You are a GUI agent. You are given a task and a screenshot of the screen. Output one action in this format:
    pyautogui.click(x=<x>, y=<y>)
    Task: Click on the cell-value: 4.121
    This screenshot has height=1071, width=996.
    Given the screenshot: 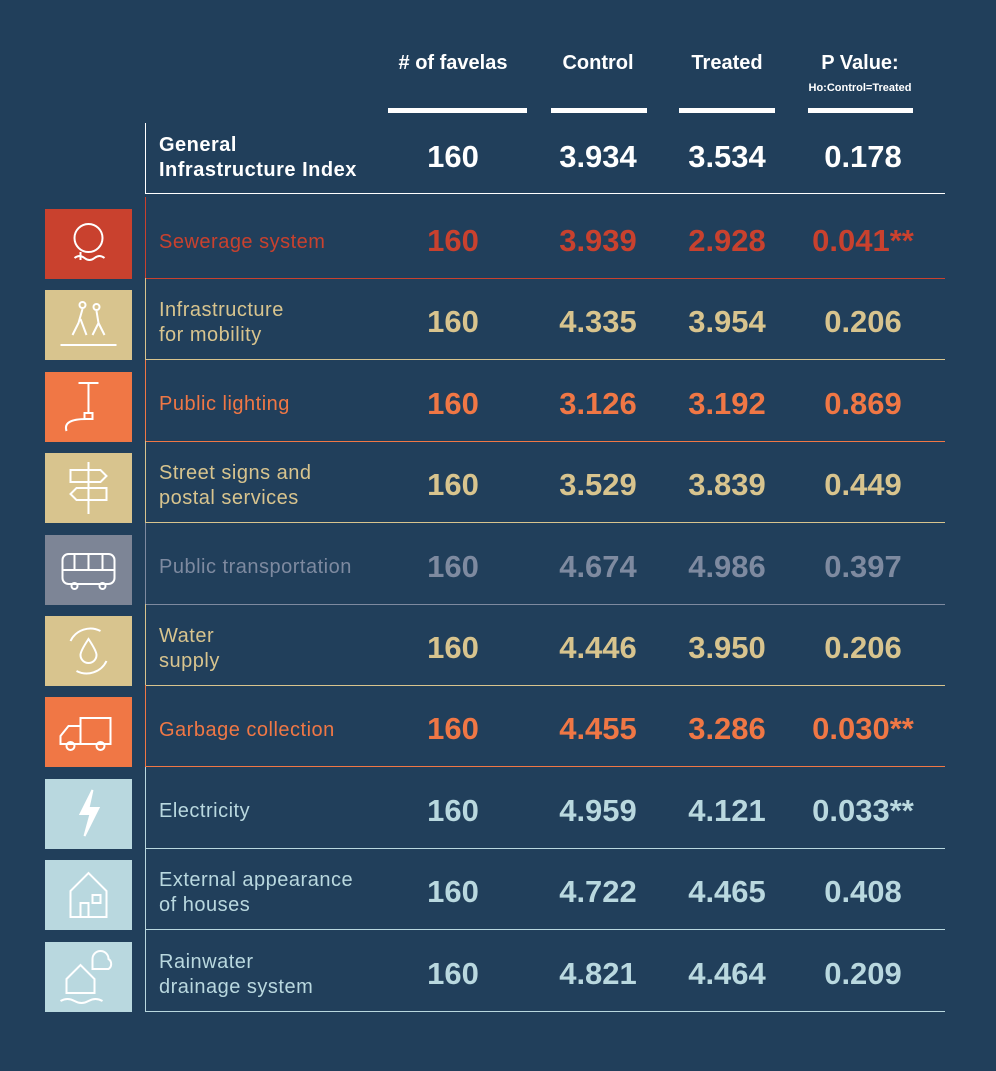 What is the action you would take?
    pyautogui.click(x=727, y=810)
    